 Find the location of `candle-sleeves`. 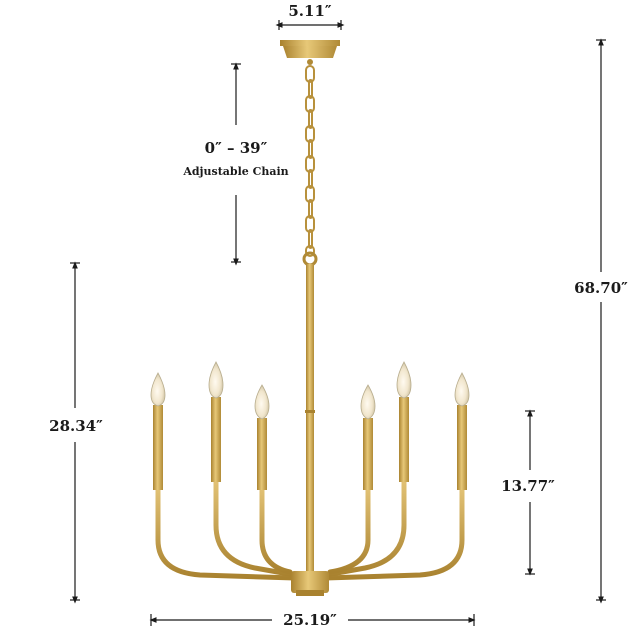

candle-sleeves is located at coordinates (310, 443).